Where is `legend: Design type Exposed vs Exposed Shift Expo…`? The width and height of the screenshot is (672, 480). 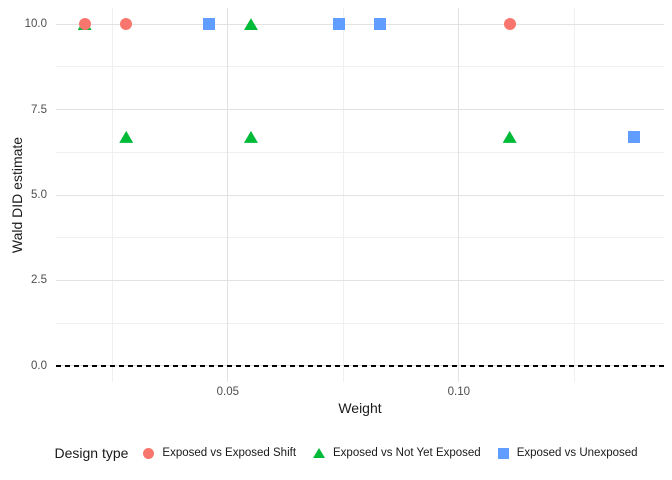
legend: Design type Exposed vs Exposed Shift Expo… is located at coordinates (346, 453).